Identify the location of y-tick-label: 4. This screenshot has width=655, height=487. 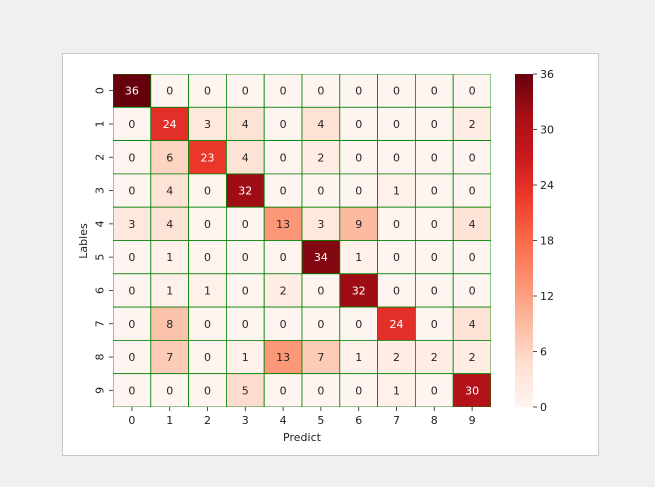
(100, 223).